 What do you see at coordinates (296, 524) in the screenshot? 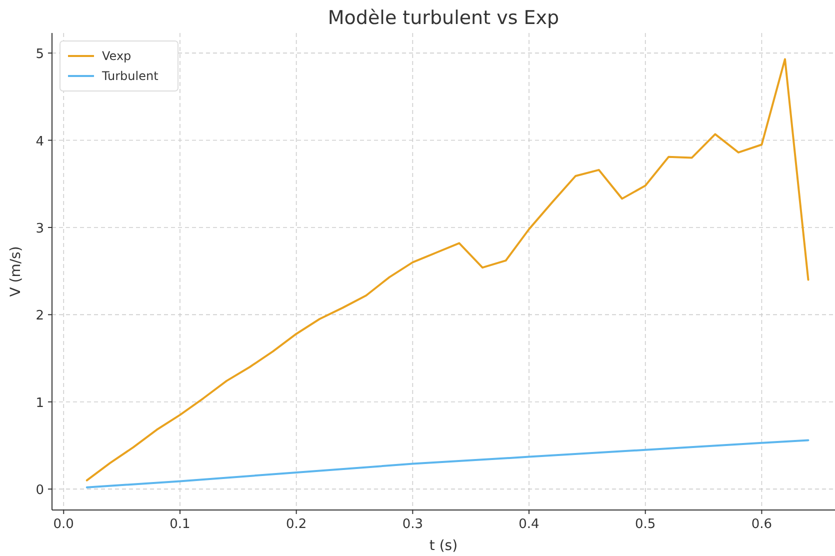
I see `x-tick-label: 0.2` at bounding box center [296, 524].